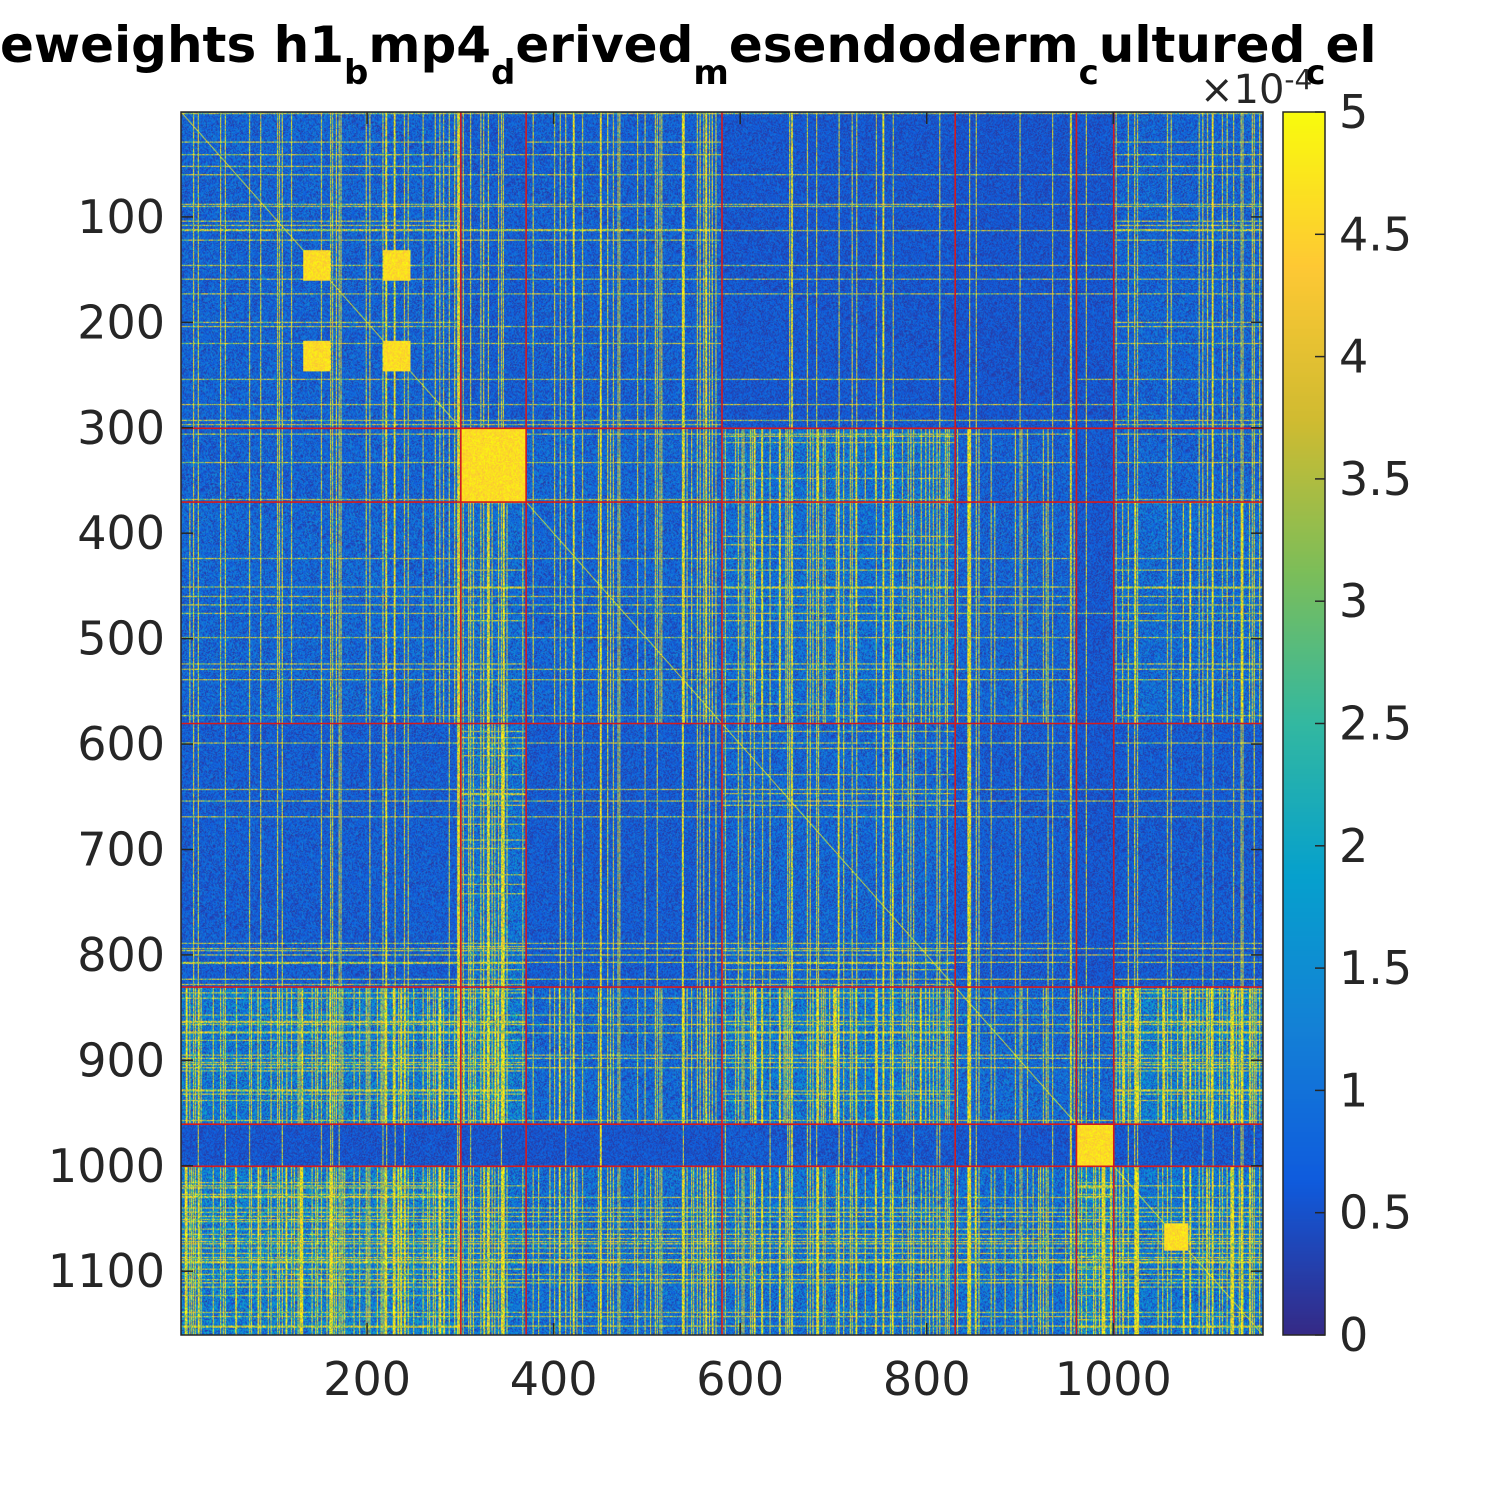 This screenshot has height=1500, width=1500. Describe the element at coordinates (1353, 1090) in the screenshot. I see `colorbar-tick-label: 1` at that location.